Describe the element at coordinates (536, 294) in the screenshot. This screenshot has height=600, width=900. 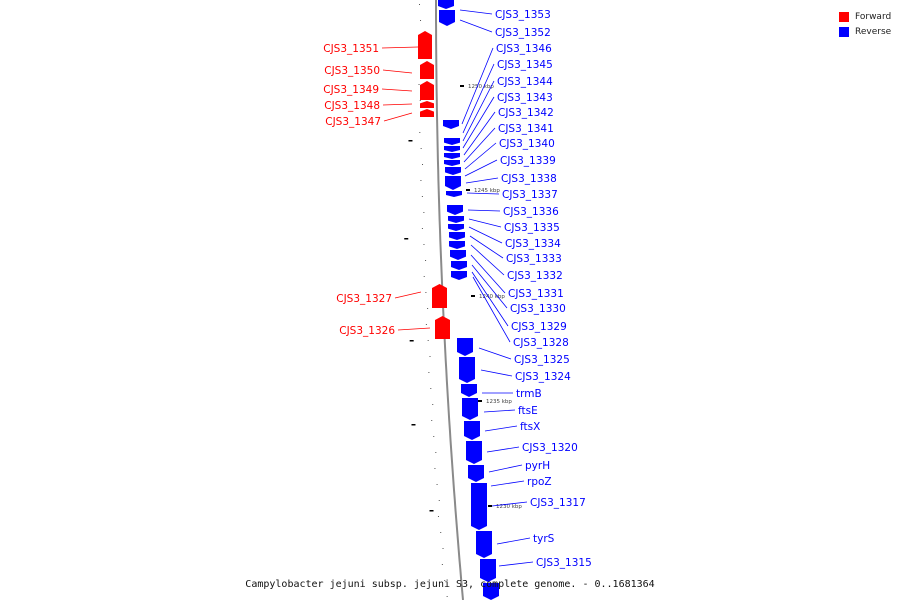
I see `gene-label-reverse: CJS3_1331` at that location.